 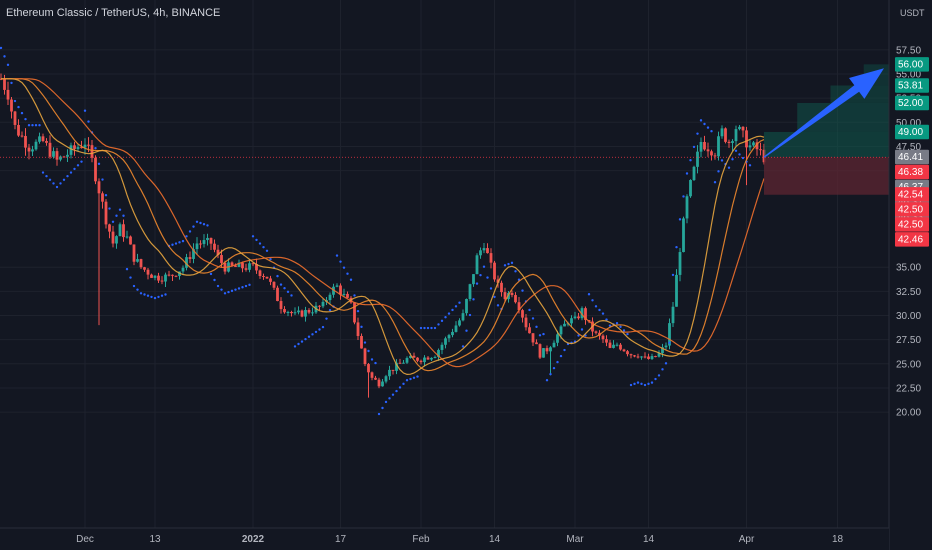 What do you see at coordinates (910, 240) in the screenshot?
I see `price-label-text: 42.46` at bounding box center [910, 240].